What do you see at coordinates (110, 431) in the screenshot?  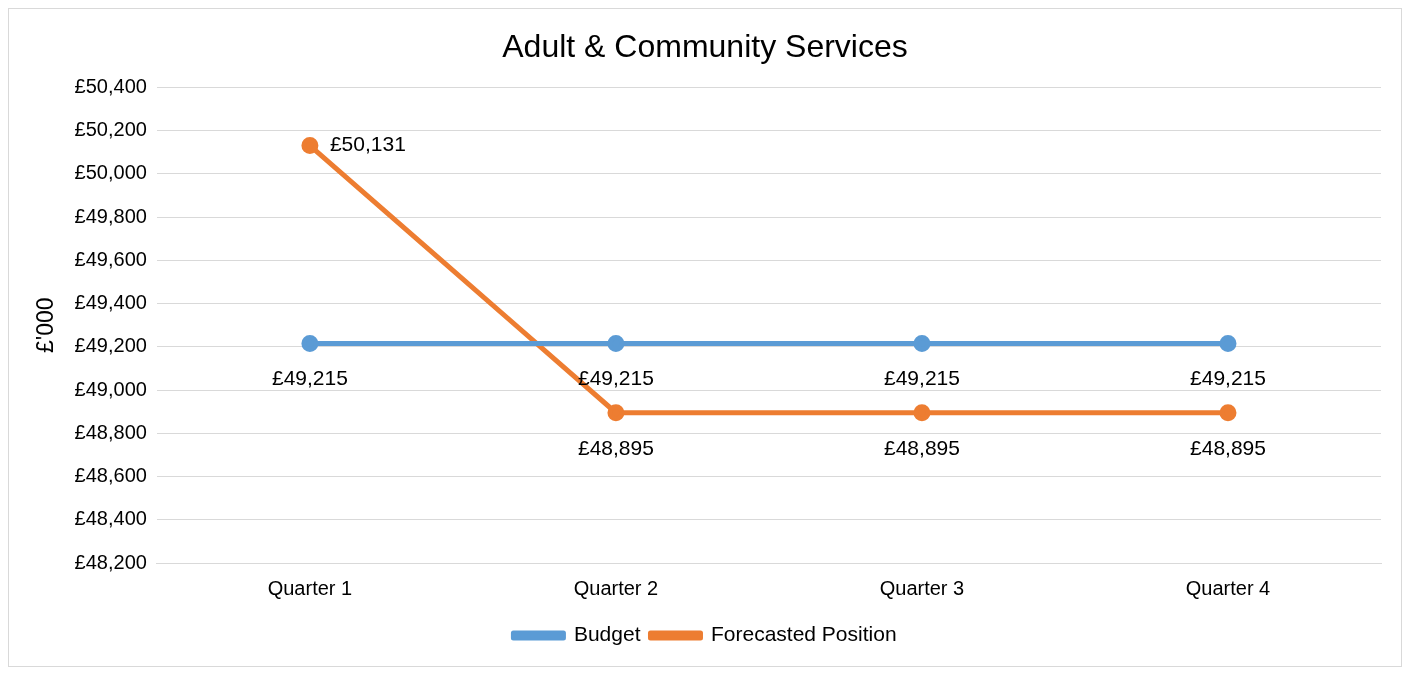 I see `y-tick-label: £48,800` at bounding box center [110, 431].